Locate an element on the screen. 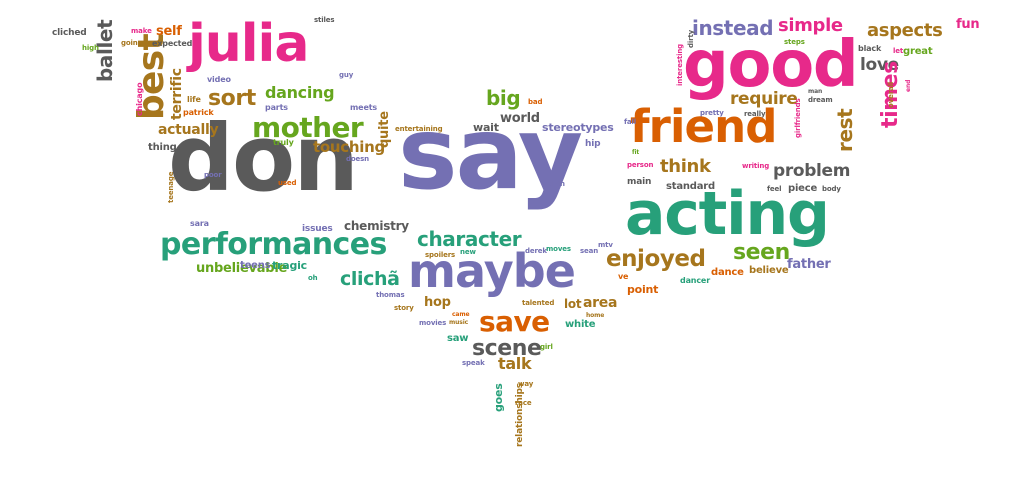 The width and height of the screenshot is (1023, 504). word-meets: meets is located at coordinates (363, 107).